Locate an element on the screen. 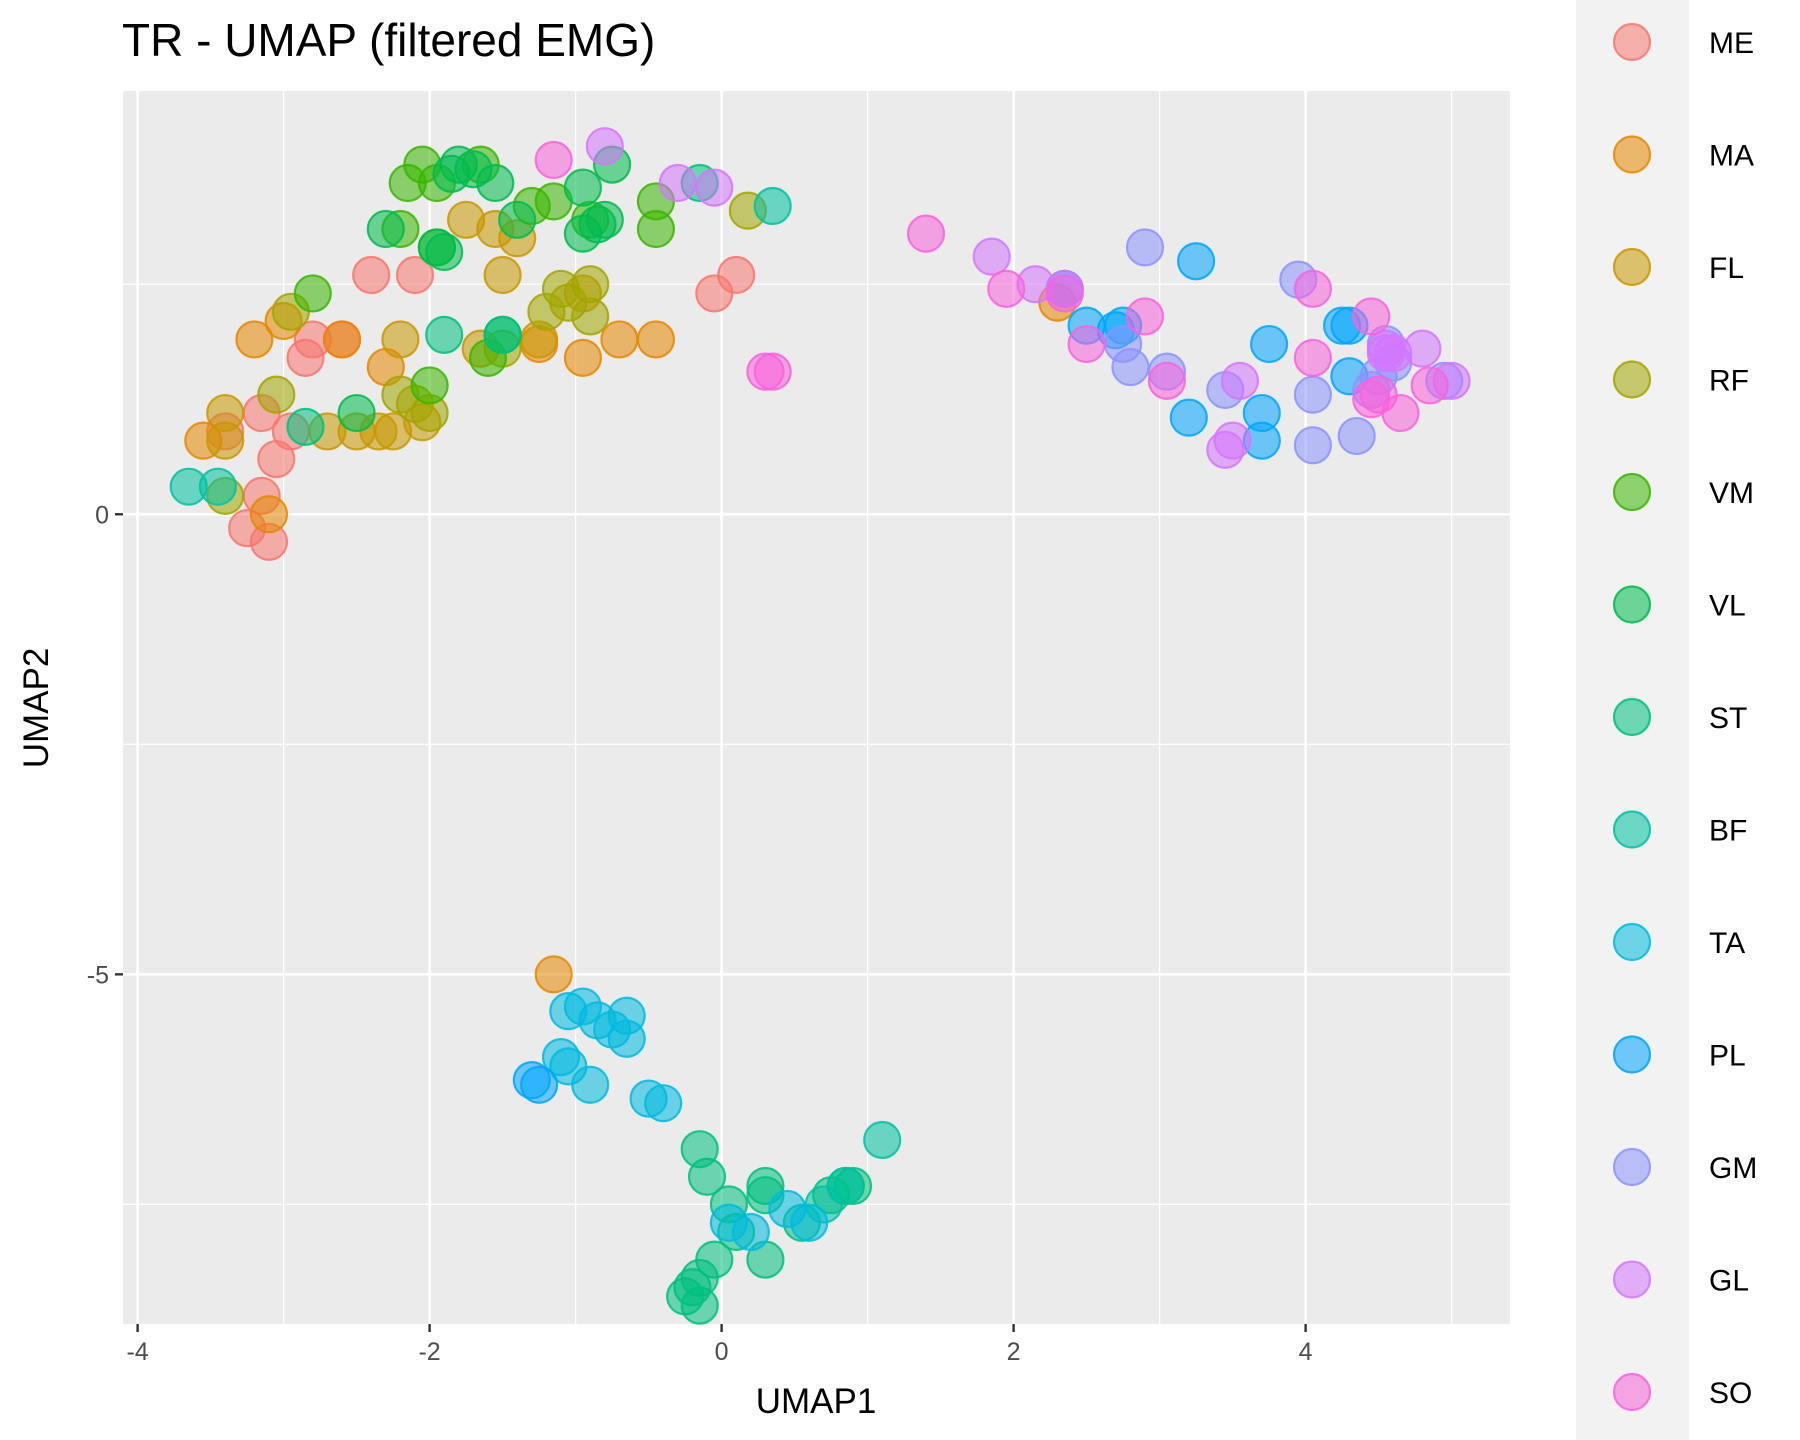  x-tick-label: 2 is located at coordinates (1014, 1352).